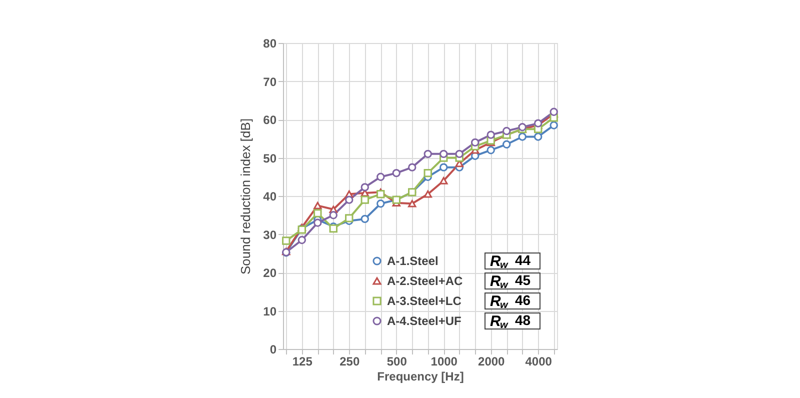  Describe the element at coordinates (270, 158) in the screenshot. I see `y-tick-label: 50` at that location.